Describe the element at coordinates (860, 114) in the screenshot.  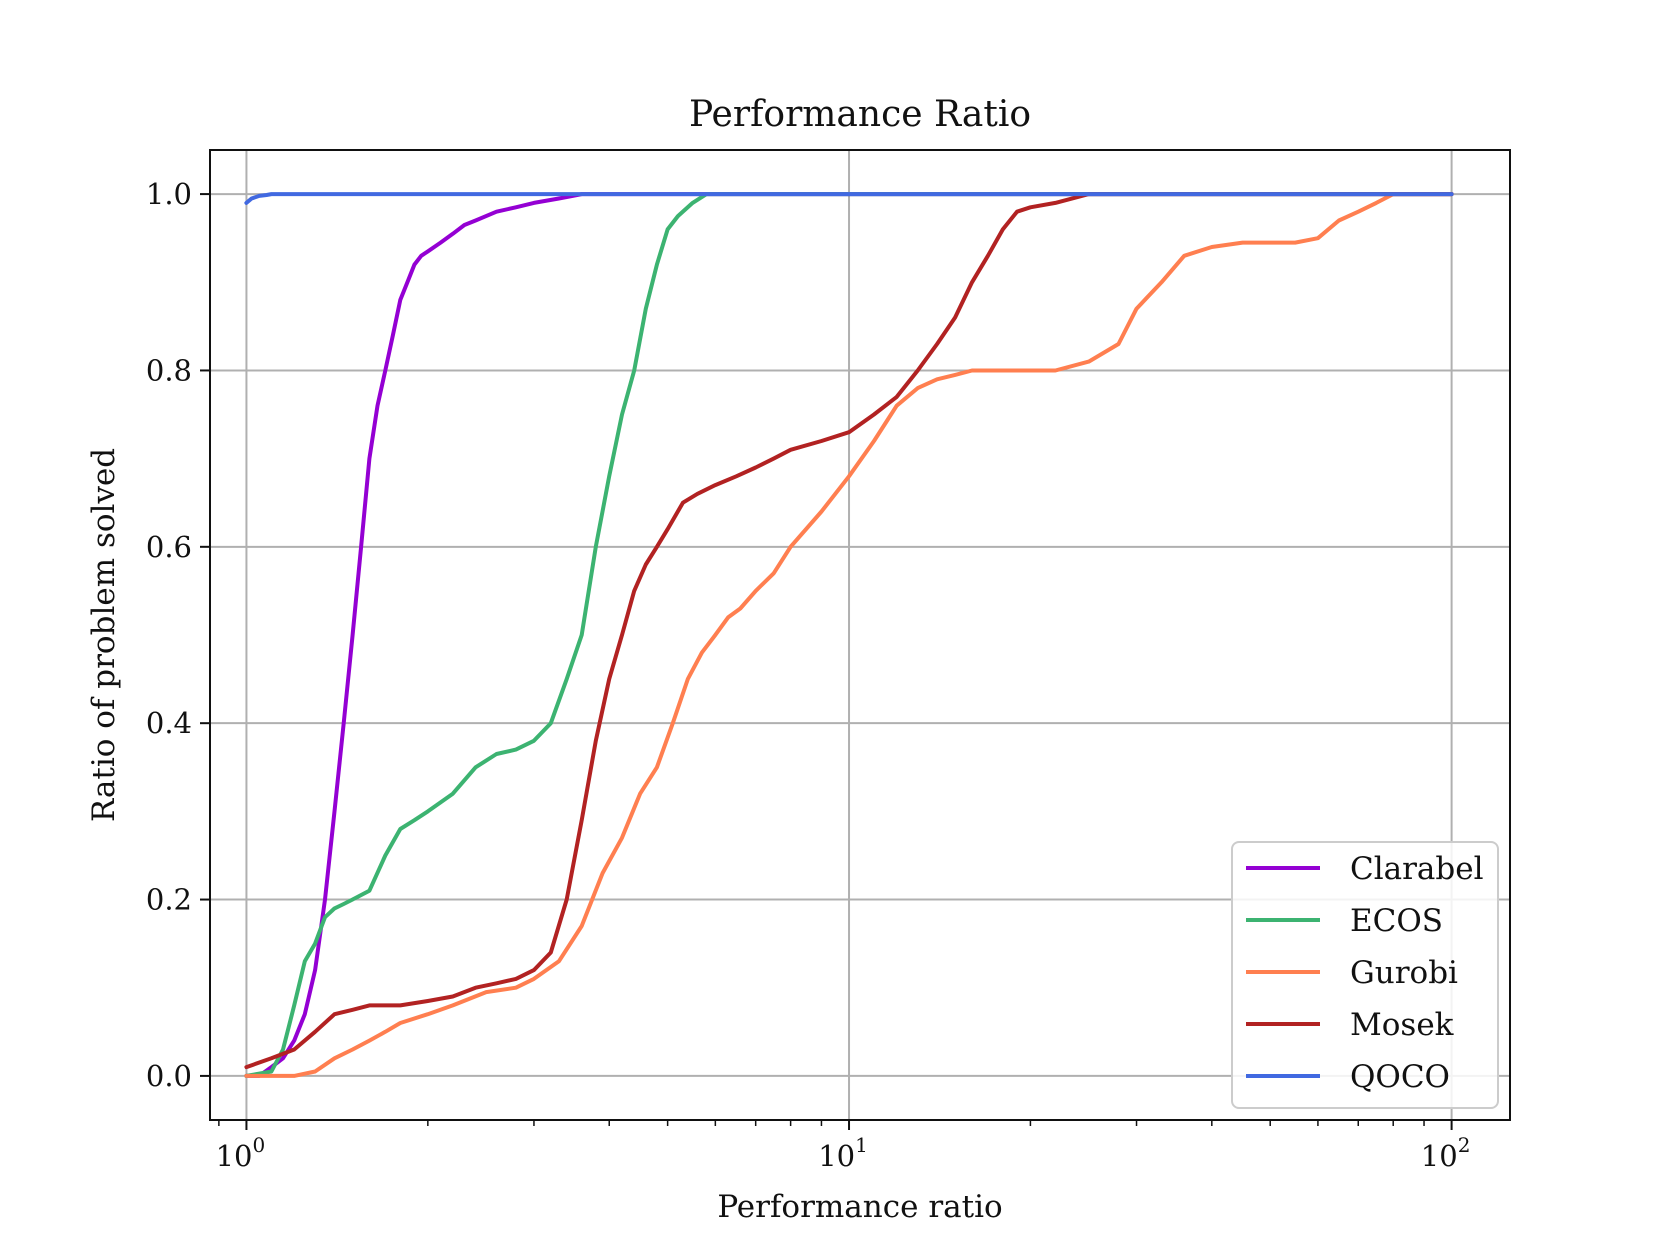
I see `chart-title: Performance Ratio` at that location.